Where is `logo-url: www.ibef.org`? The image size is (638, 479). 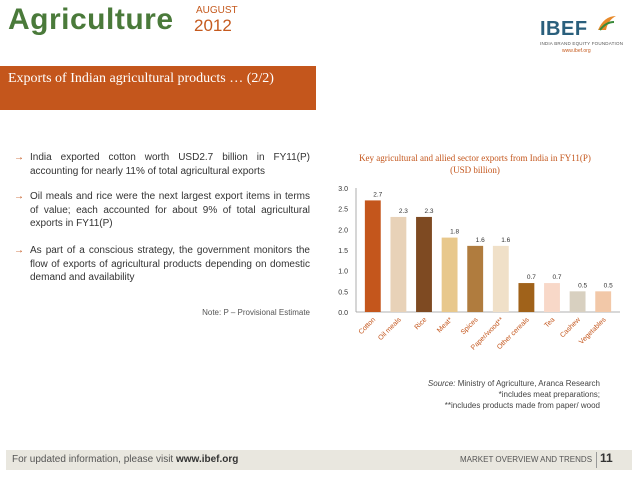 logo-url: www.ibef.org is located at coordinates (576, 51).